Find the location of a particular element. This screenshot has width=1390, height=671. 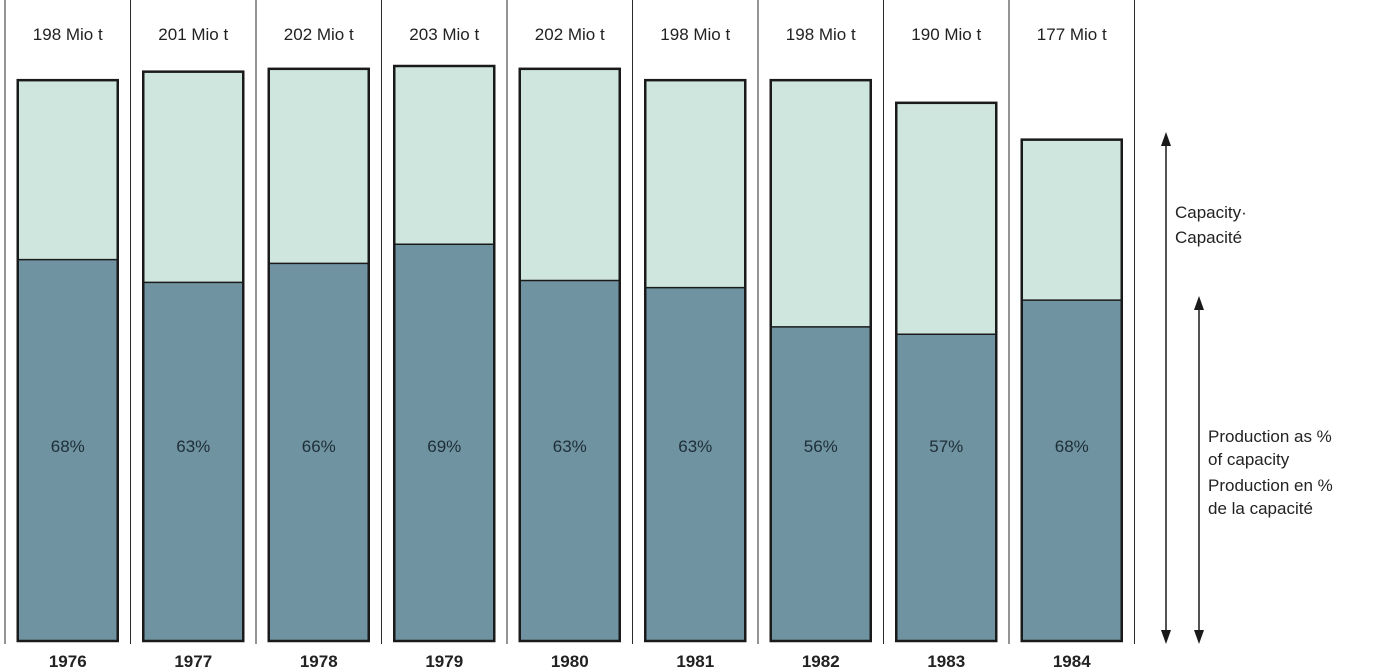

capacity-bar-1978 is located at coordinates (318, 166).